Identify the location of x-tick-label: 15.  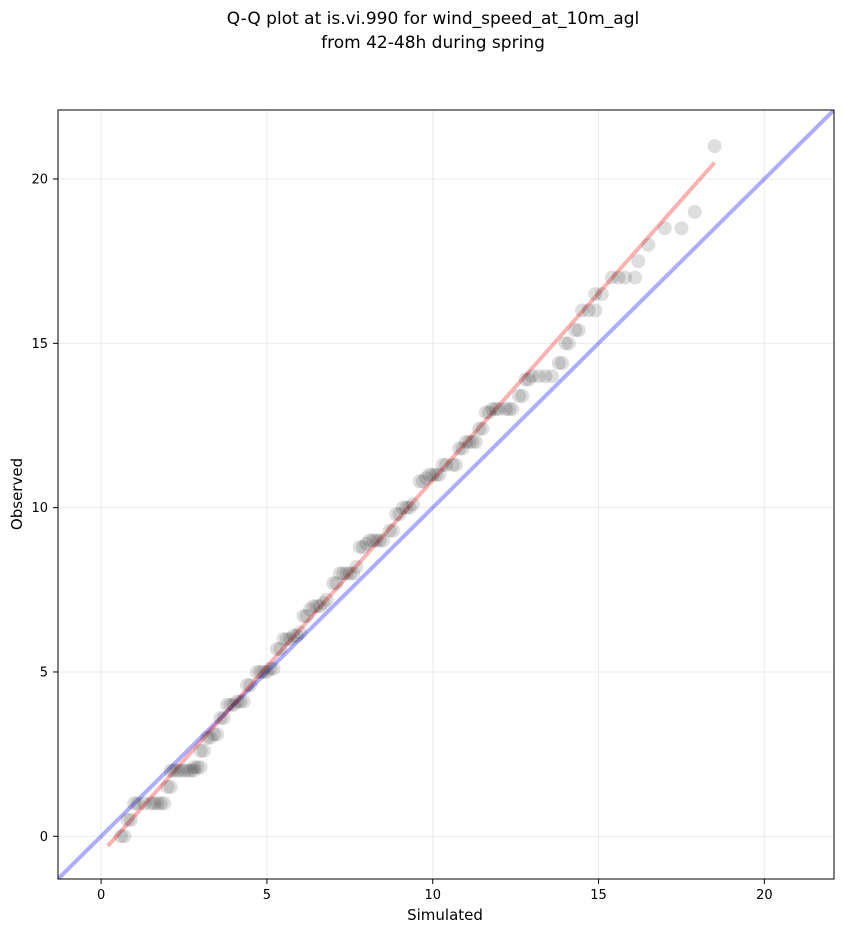
(598, 895).